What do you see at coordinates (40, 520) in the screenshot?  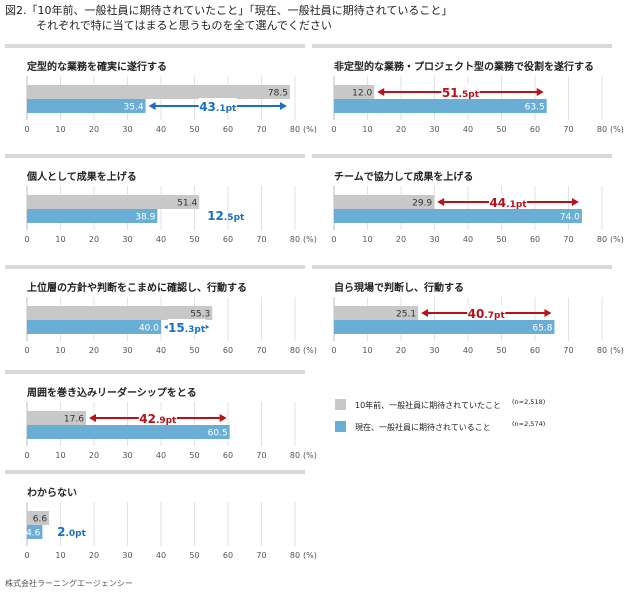 I see `value-label-past: 6.6` at bounding box center [40, 520].